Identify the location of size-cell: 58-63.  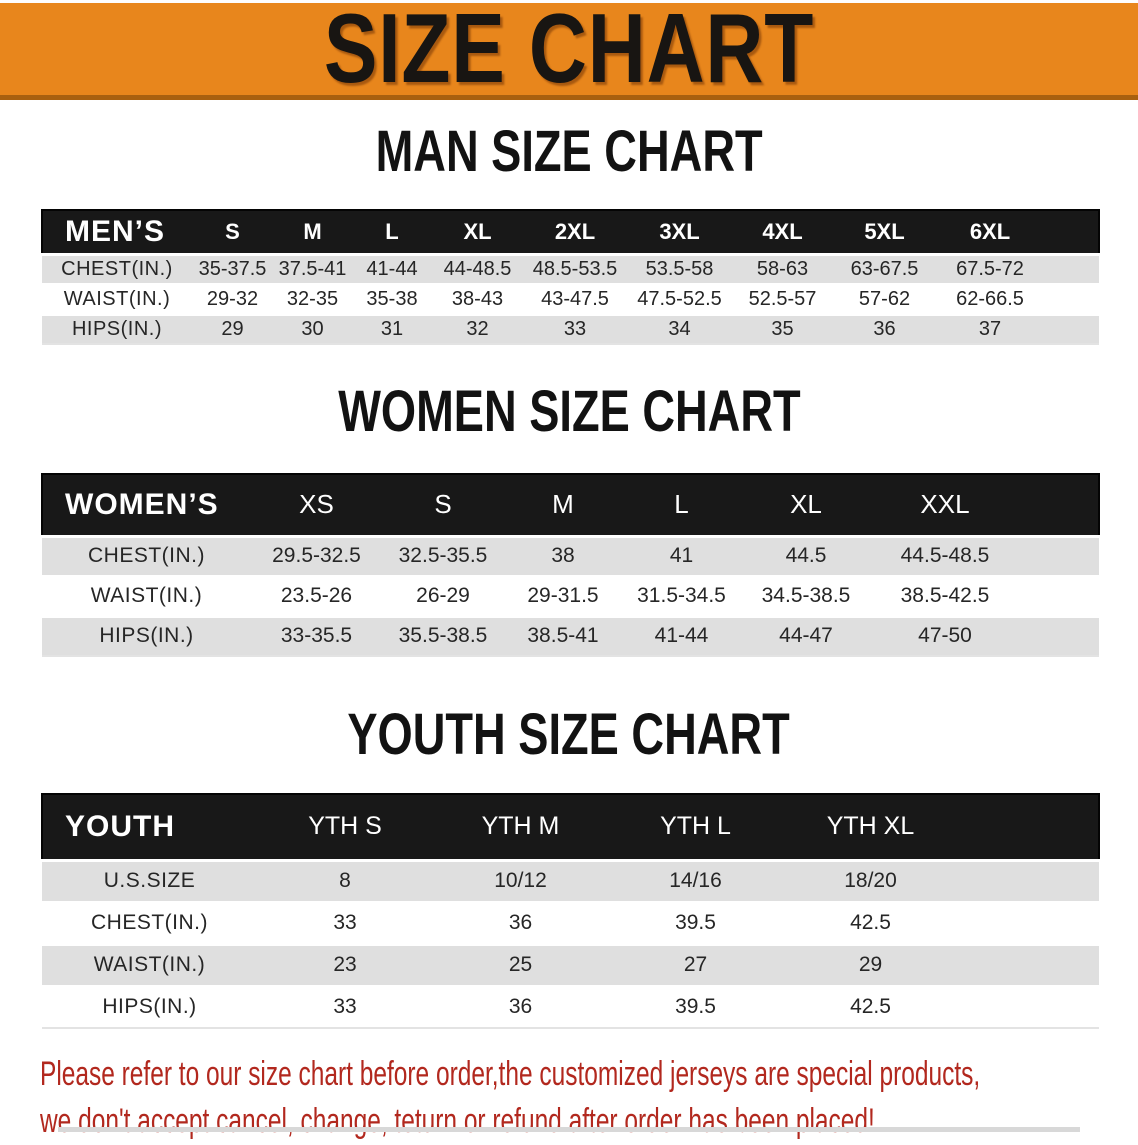
(782, 268).